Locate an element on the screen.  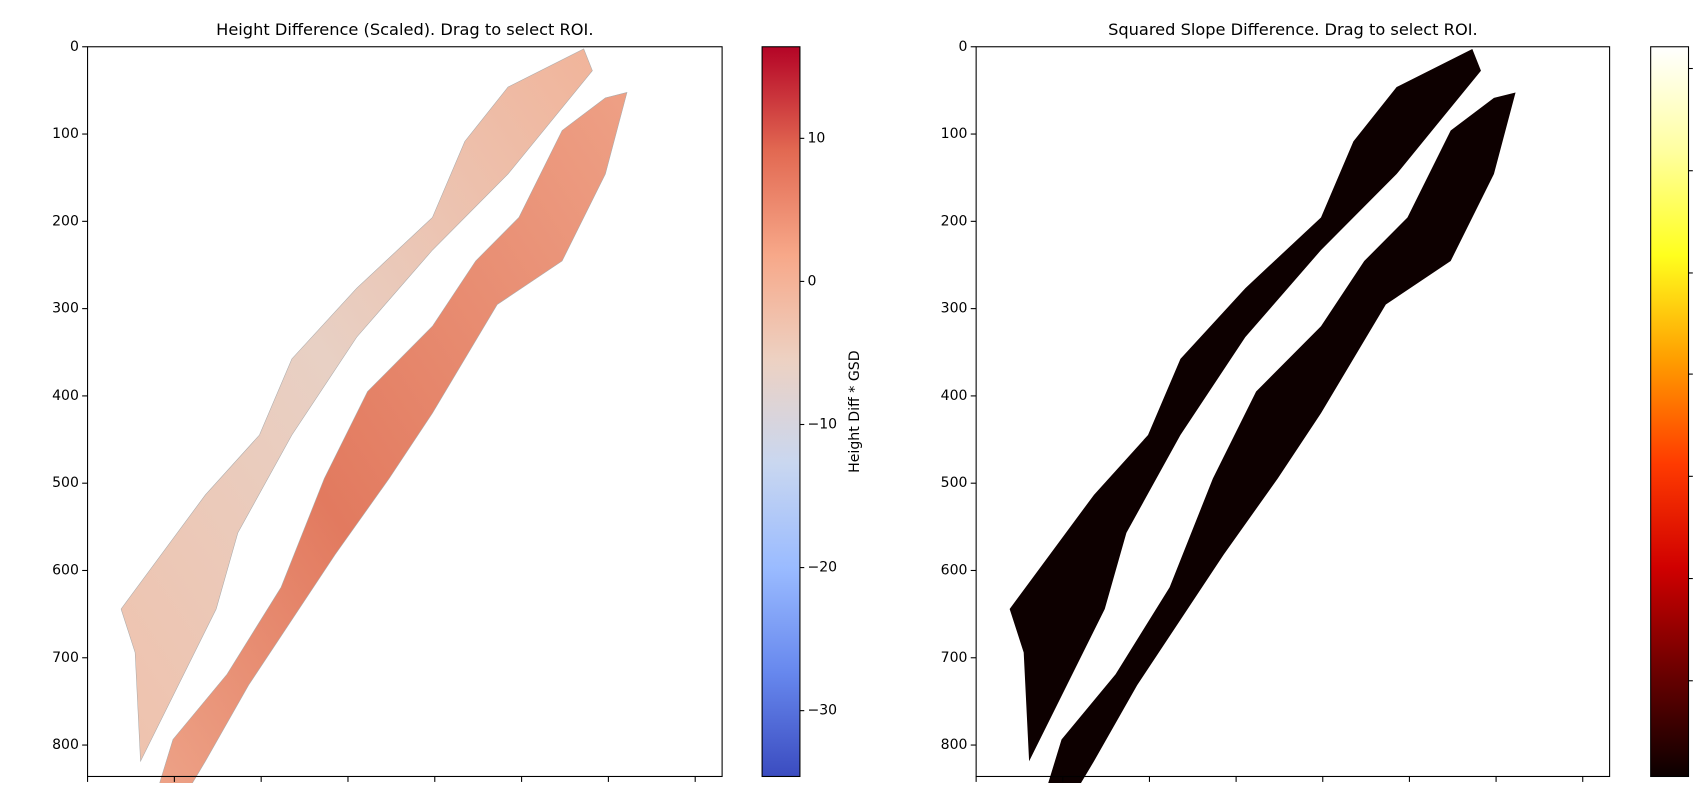
colorbar-tick-label: −10 is located at coordinates (823, 424).